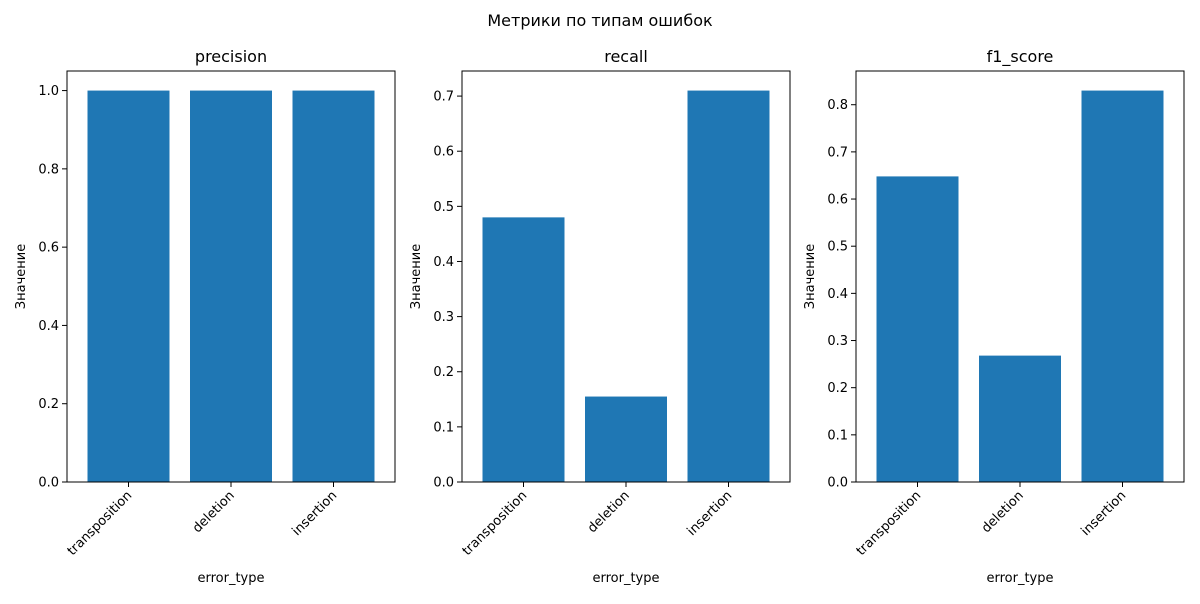  I want to click on ytick-label-f1_score: 0.0, so click(837, 483).